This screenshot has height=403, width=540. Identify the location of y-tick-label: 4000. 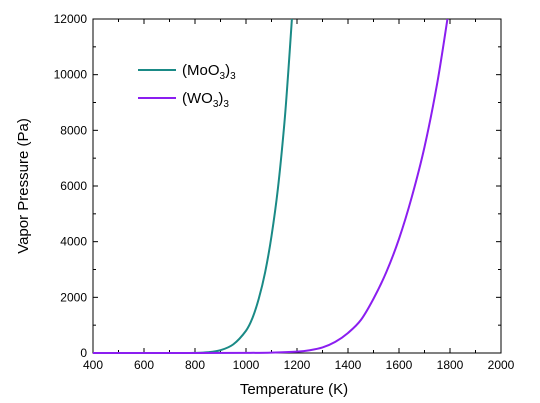
(73, 242).